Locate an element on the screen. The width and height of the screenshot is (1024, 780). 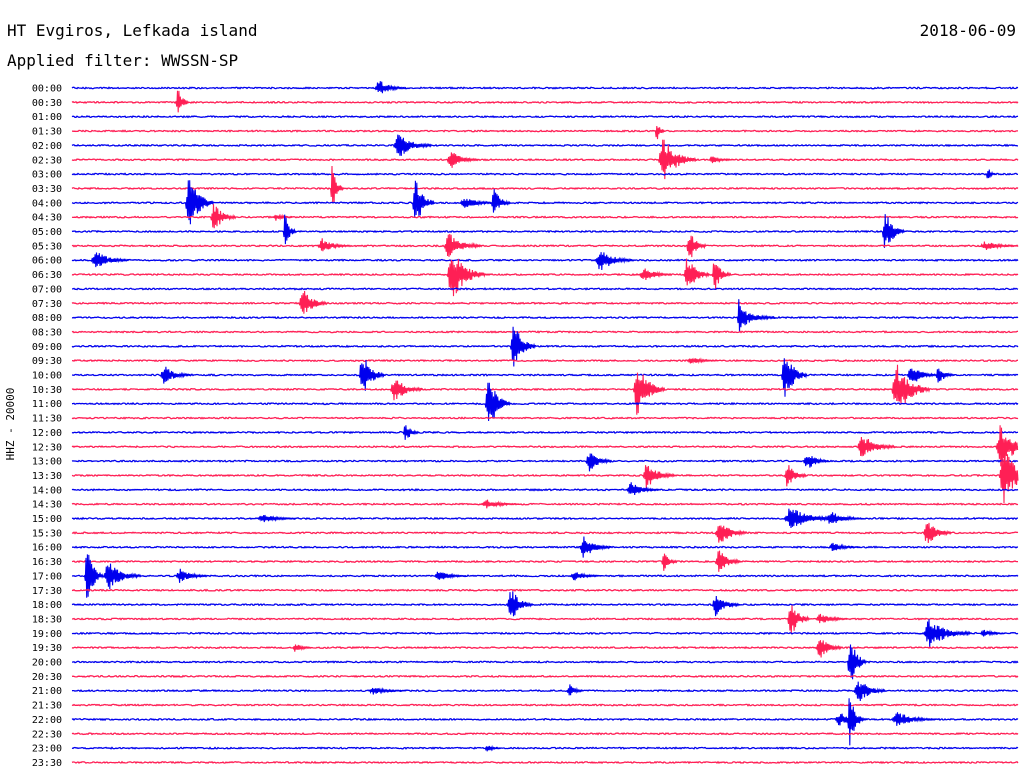
row-time-label: 18:00 is located at coordinates (47, 605).